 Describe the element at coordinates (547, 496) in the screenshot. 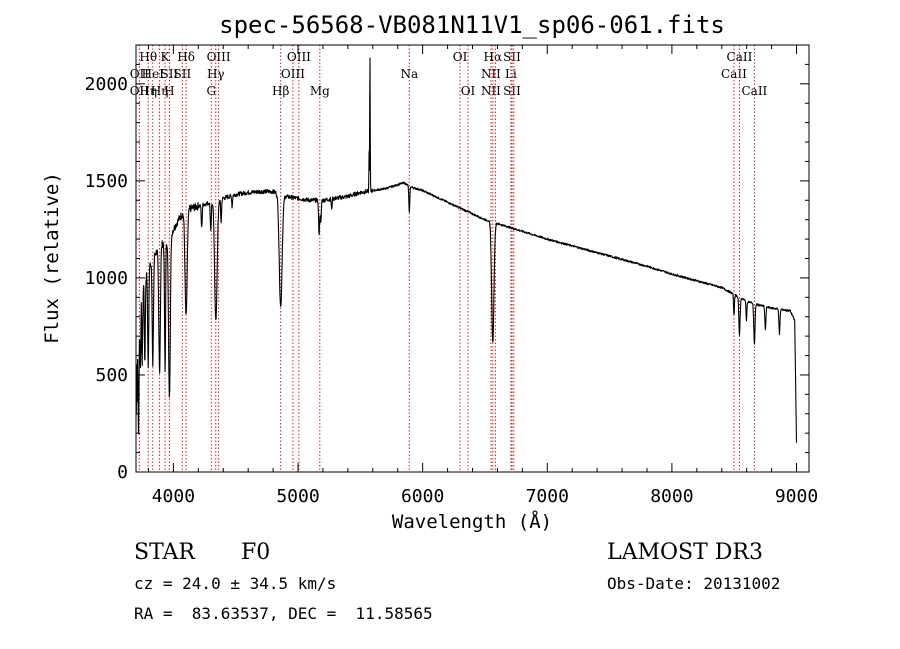

I see `x-tick-label: 7000` at that location.